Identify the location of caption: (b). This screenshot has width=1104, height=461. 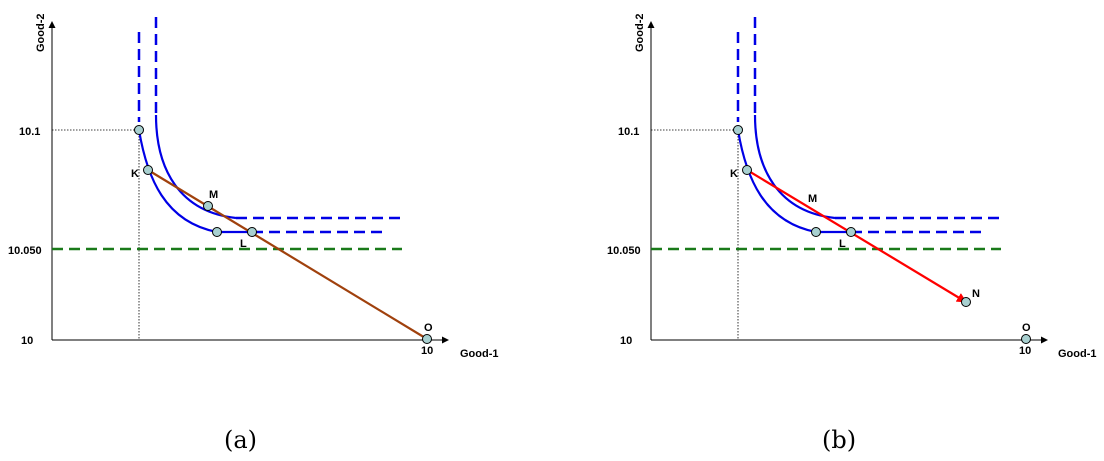
(839, 440).